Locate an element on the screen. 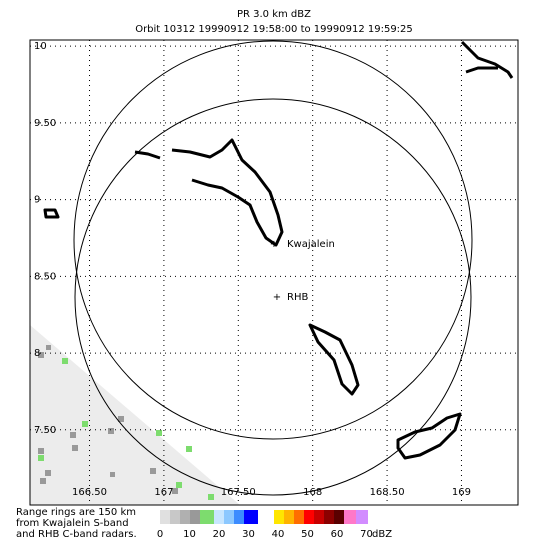 Image resolution: width=548 pixels, height=552 pixels. colorbar-tick: 0 is located at coordinates (160, 534).